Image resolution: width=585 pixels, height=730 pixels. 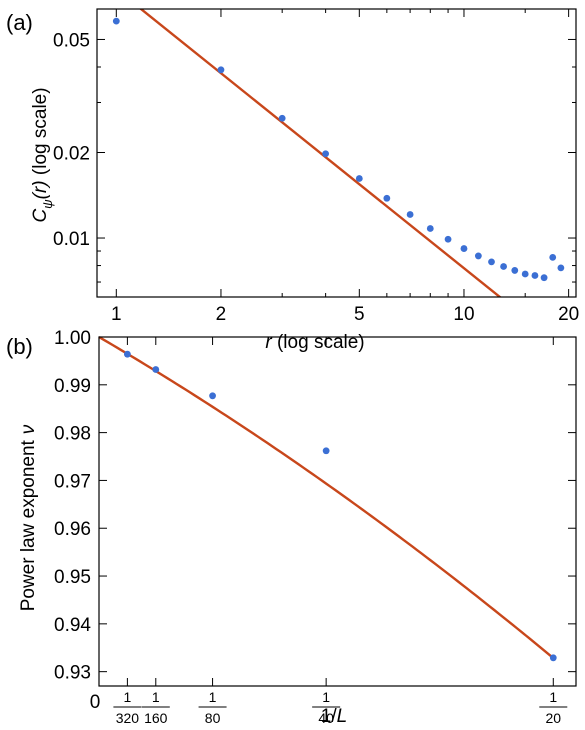 What do you see at coordinates (72, 577) in the screenshot?
I see `panel-b-y-tick-label: 0.95` at bounding box center [72, 577].